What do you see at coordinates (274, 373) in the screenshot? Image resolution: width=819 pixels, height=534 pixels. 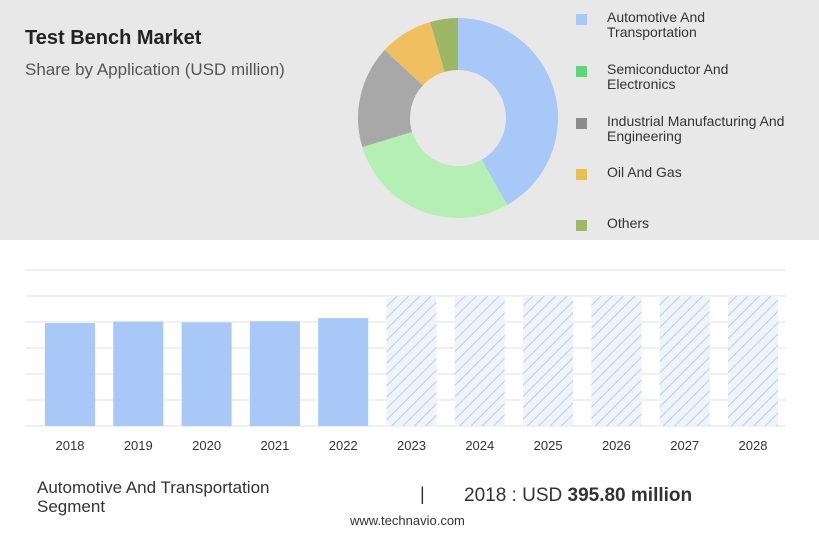 I see `bar-2021` at bounding box center [274, 373].